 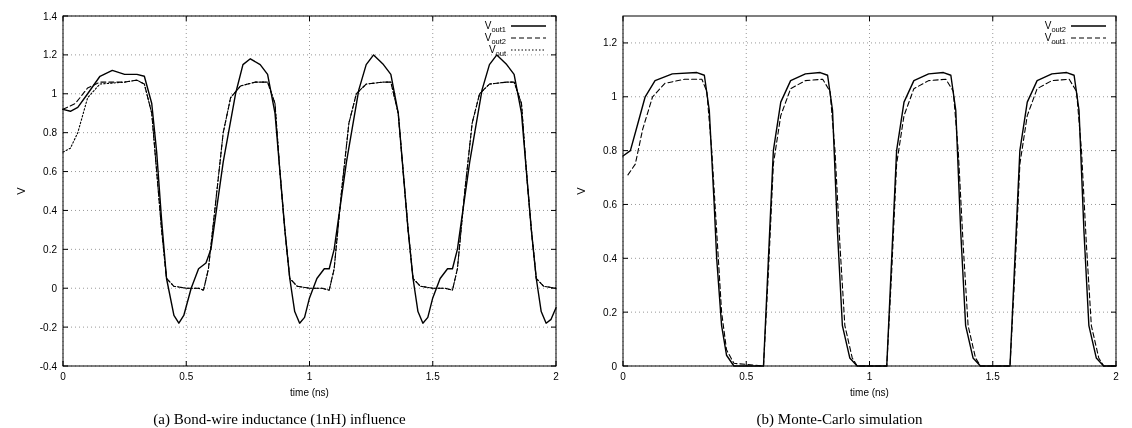 I want to click on y-tick-label: 1.4, so click(x=50, y=16).